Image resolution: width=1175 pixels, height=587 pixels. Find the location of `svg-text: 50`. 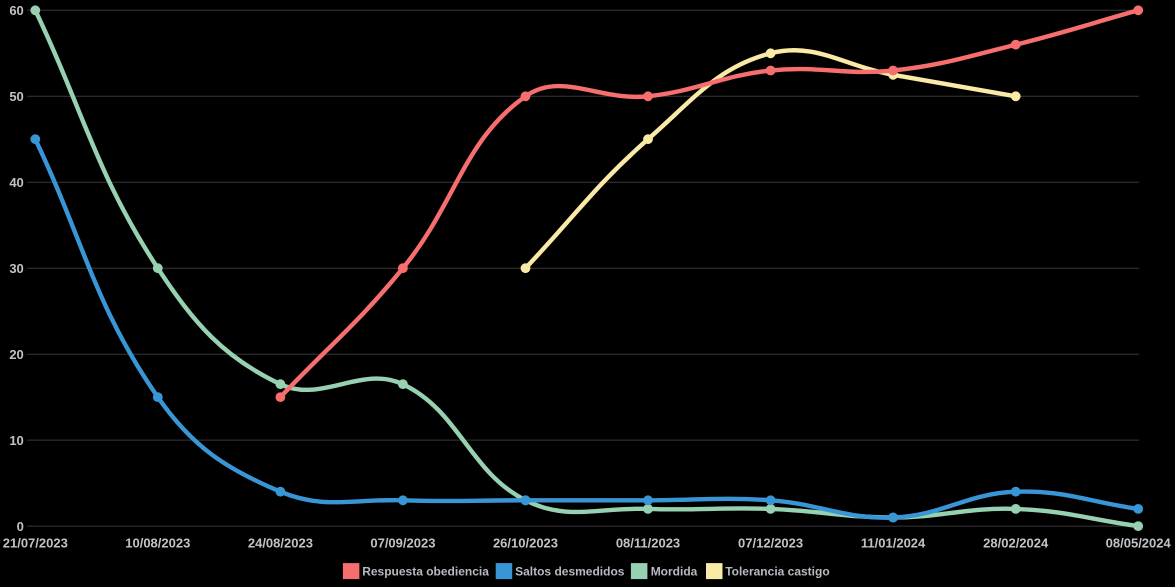

svg-text: 50 is located at coordinates (16, 96).